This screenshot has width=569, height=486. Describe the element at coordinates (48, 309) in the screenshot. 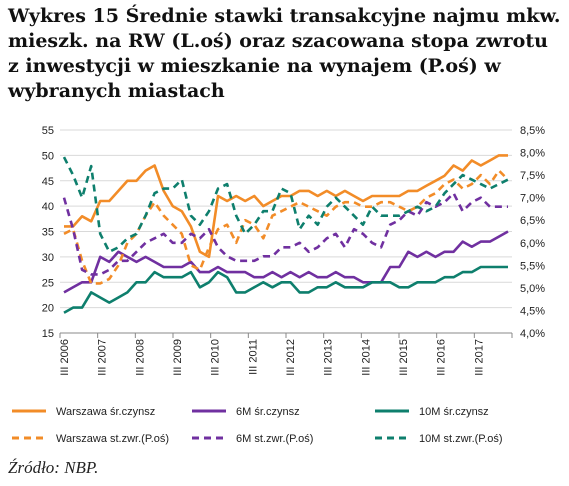

I see `y-left-tick-label: 20` at that location.